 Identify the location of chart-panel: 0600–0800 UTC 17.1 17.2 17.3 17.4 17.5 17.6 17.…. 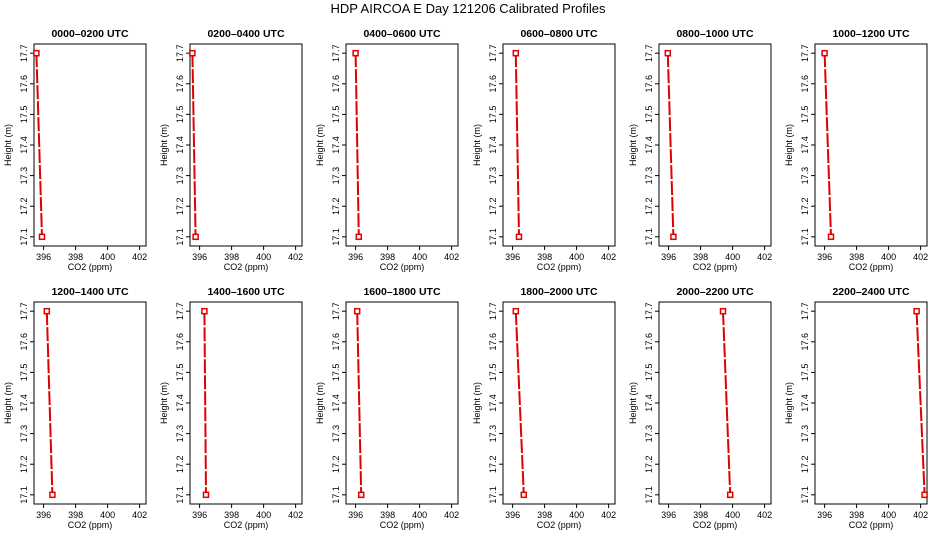
(544, 150).